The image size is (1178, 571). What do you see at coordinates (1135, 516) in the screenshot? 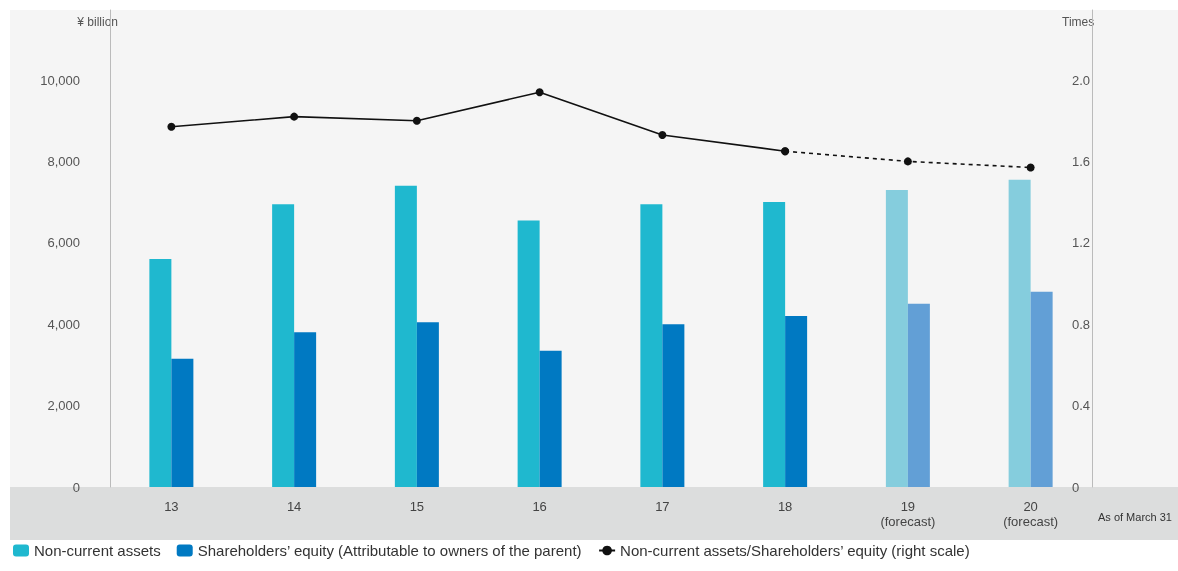
I see `x-axis-title: As of March 31` at bounding box center [1135, 516].